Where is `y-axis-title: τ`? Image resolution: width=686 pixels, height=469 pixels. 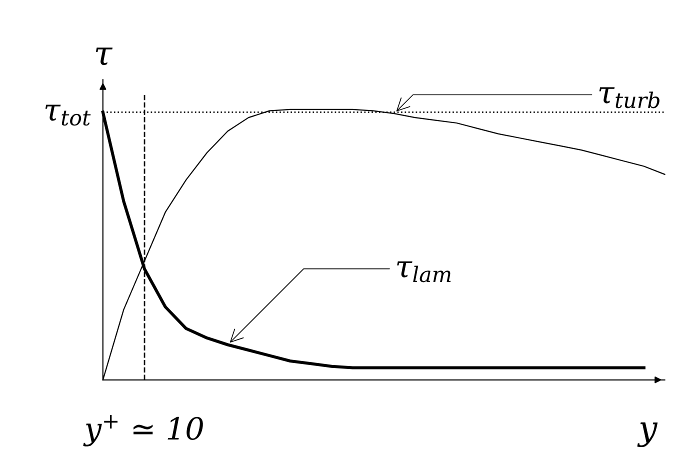
y-axis-title: τ is located at coordinates (104, 57).